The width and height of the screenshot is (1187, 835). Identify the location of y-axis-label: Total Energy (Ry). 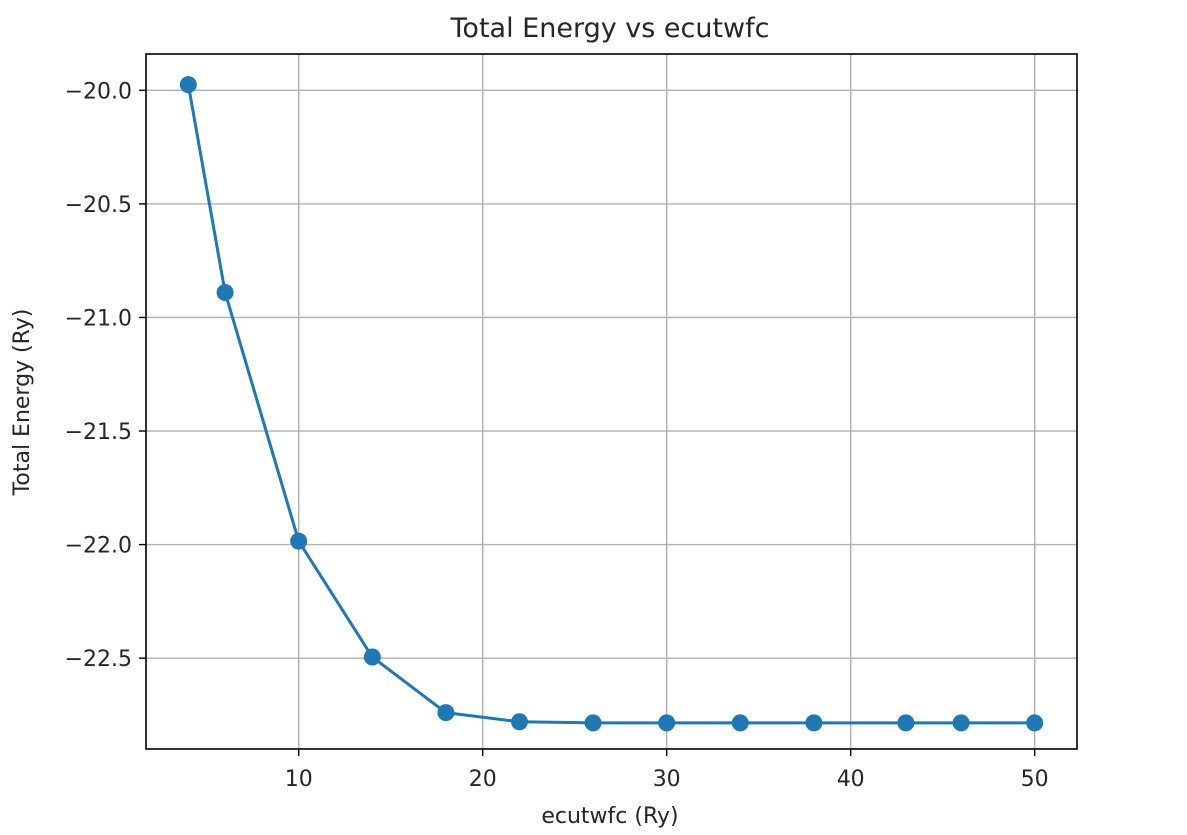
(22, 403).